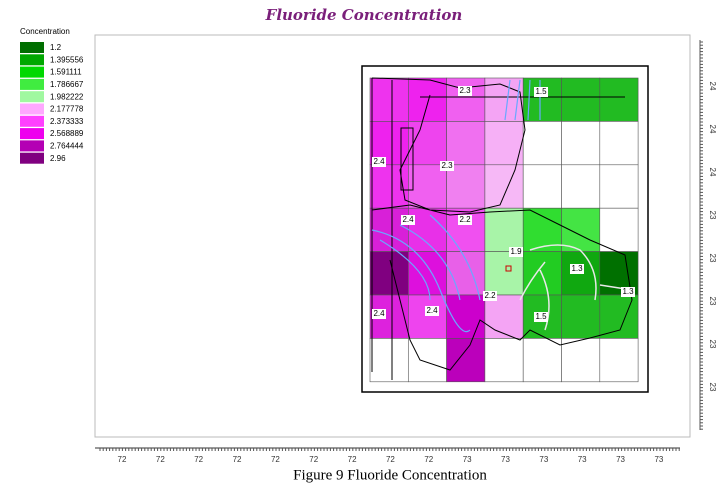 This screenshot has width=728, height=492. I want to click on legend-label: 2.96, so click(58, 158).